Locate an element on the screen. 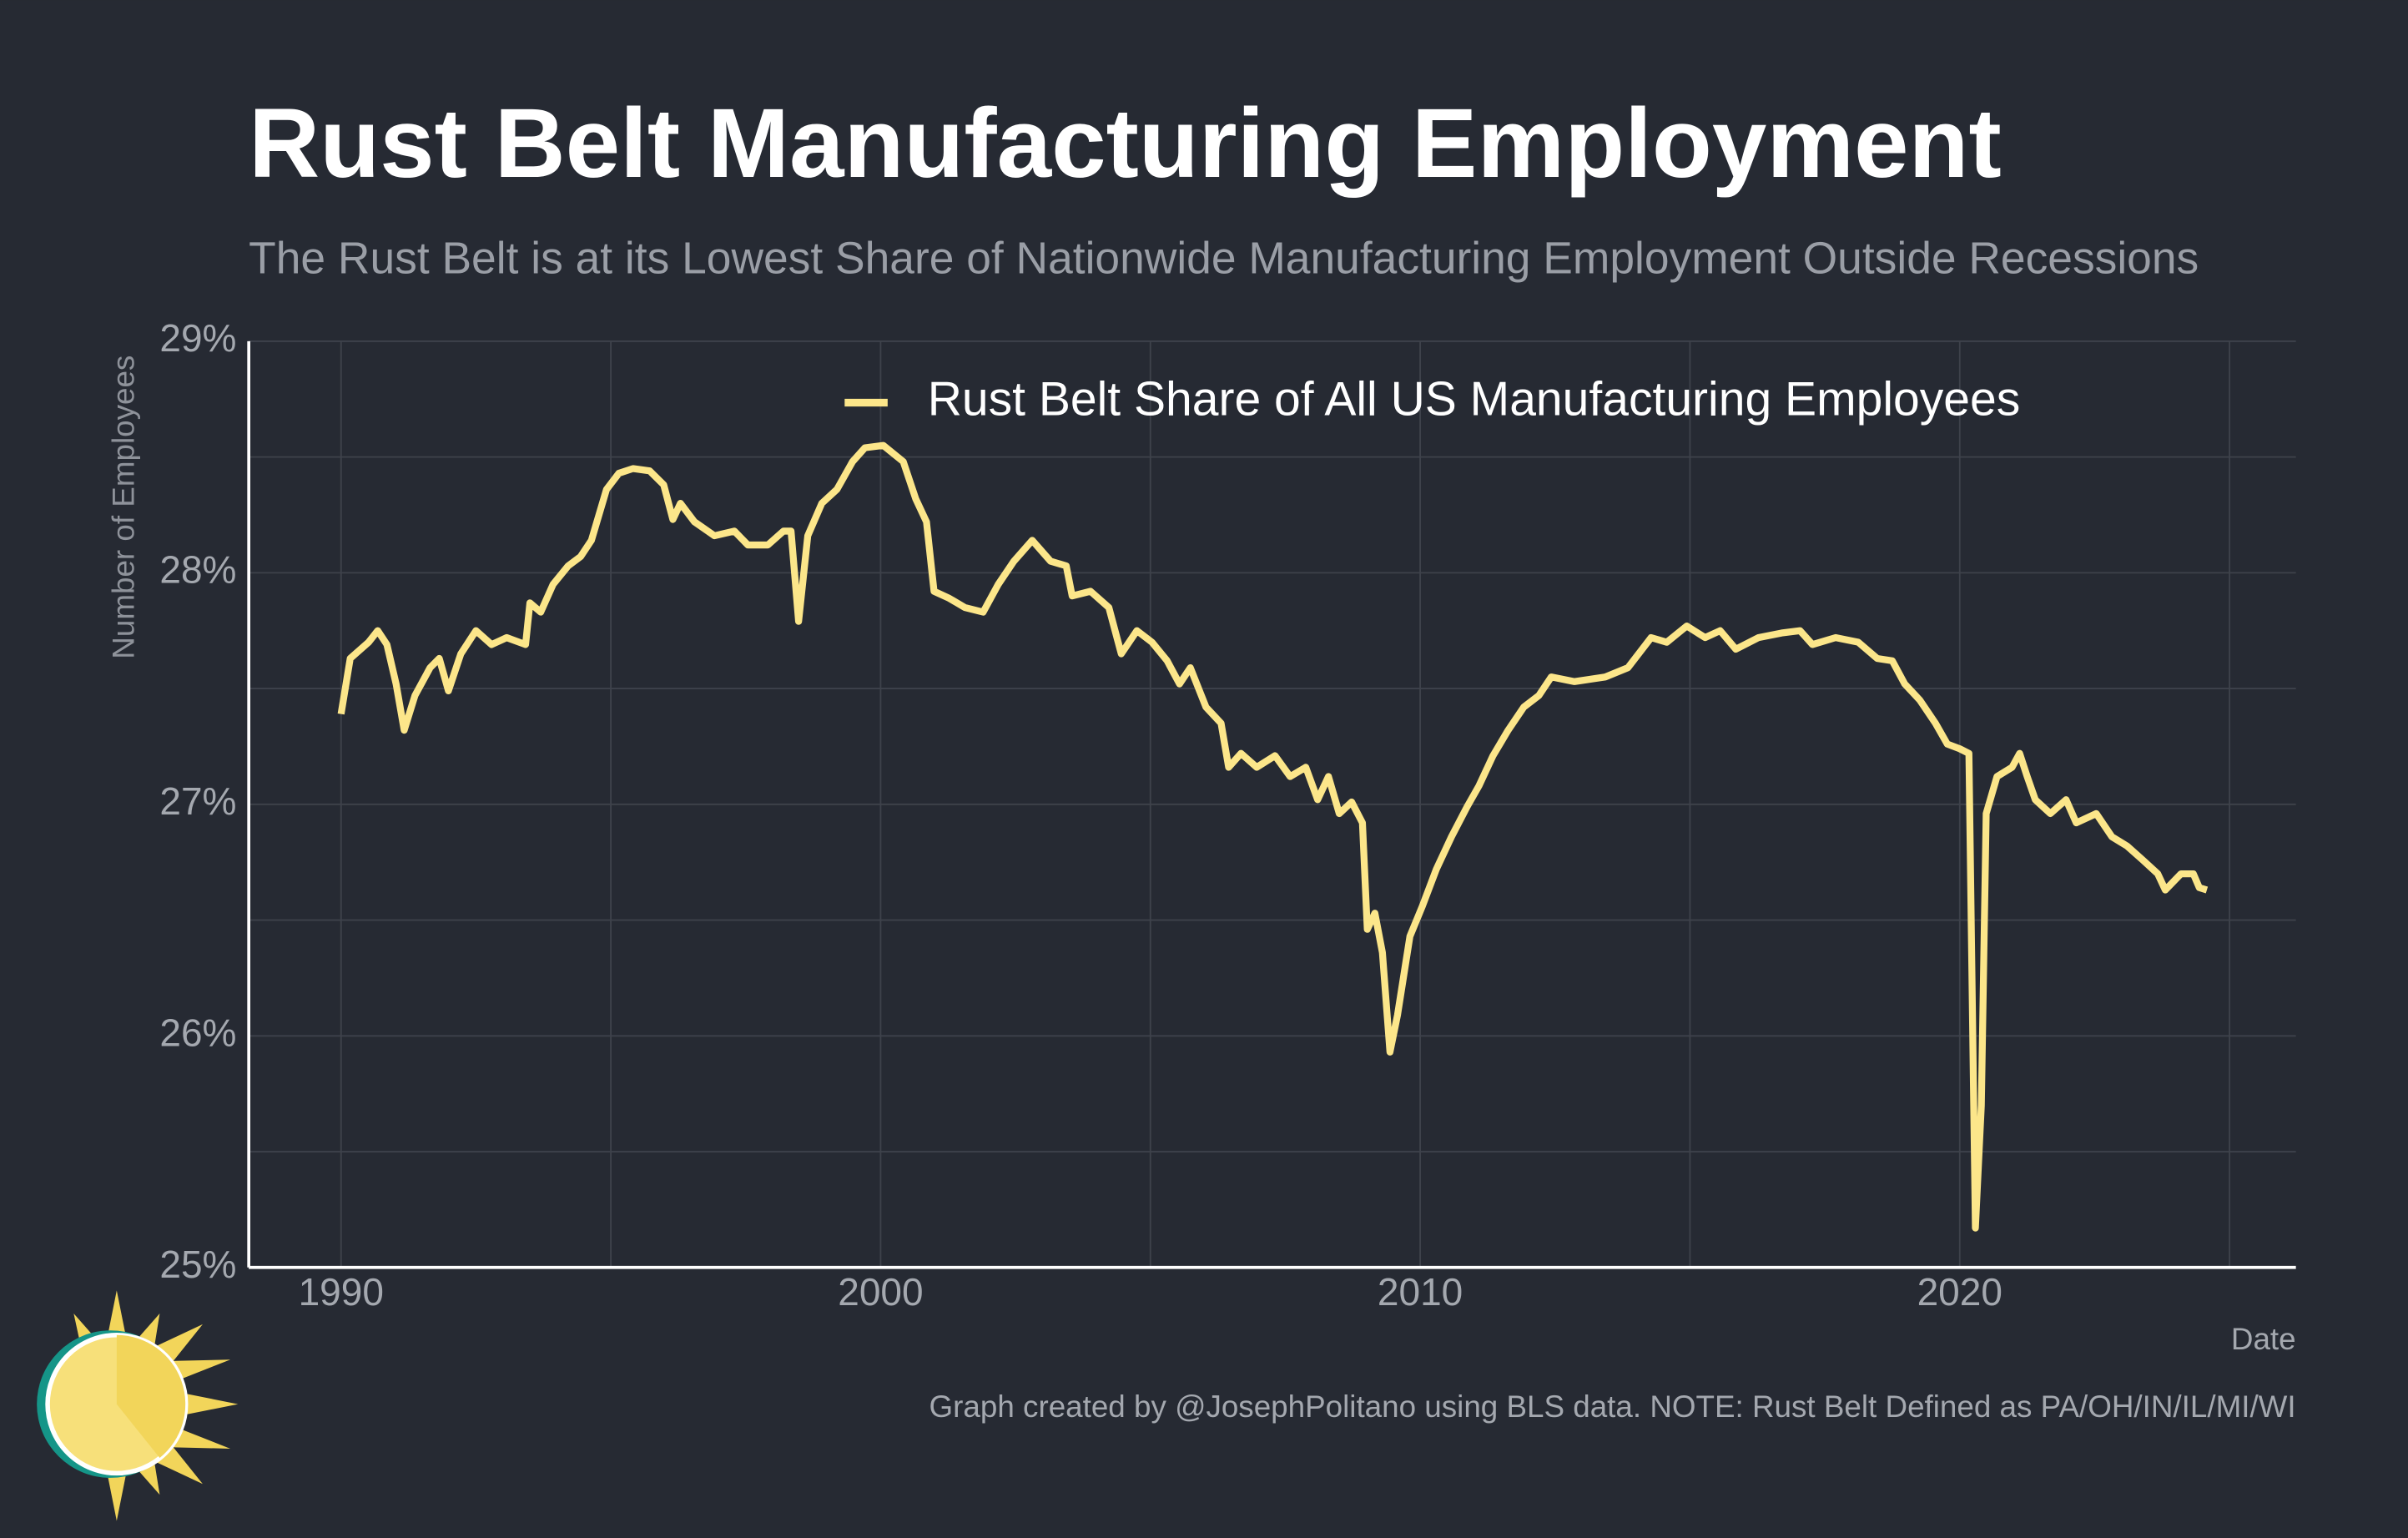 This screenshot has width=2408, height=1538. chart-title: Rust Belt Manufacturing Employment is located at coordinates (1125, 143).